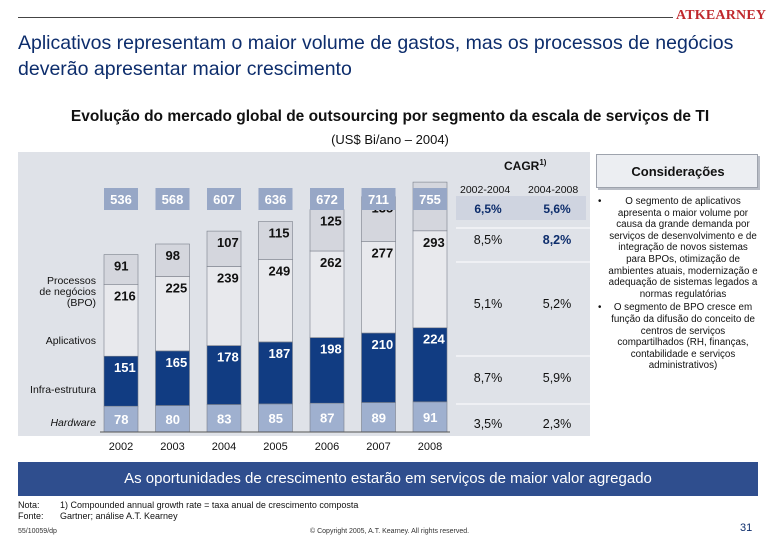 This screenshot has height=540, width=780. I want to click on cagr-total-value: 5,6%, so click(557, 209).